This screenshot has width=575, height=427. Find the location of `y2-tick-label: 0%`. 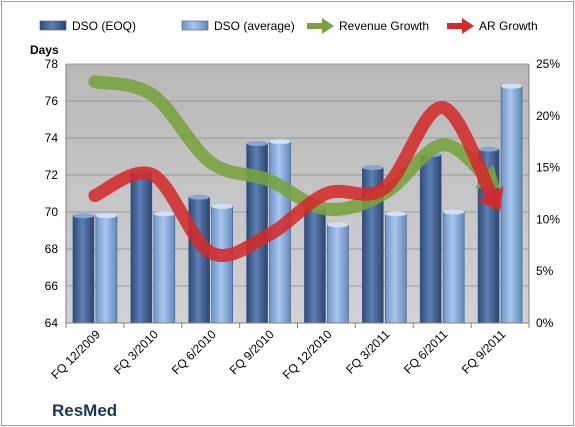

y2-tick-label: 0% is located at coordinates (545, 323).